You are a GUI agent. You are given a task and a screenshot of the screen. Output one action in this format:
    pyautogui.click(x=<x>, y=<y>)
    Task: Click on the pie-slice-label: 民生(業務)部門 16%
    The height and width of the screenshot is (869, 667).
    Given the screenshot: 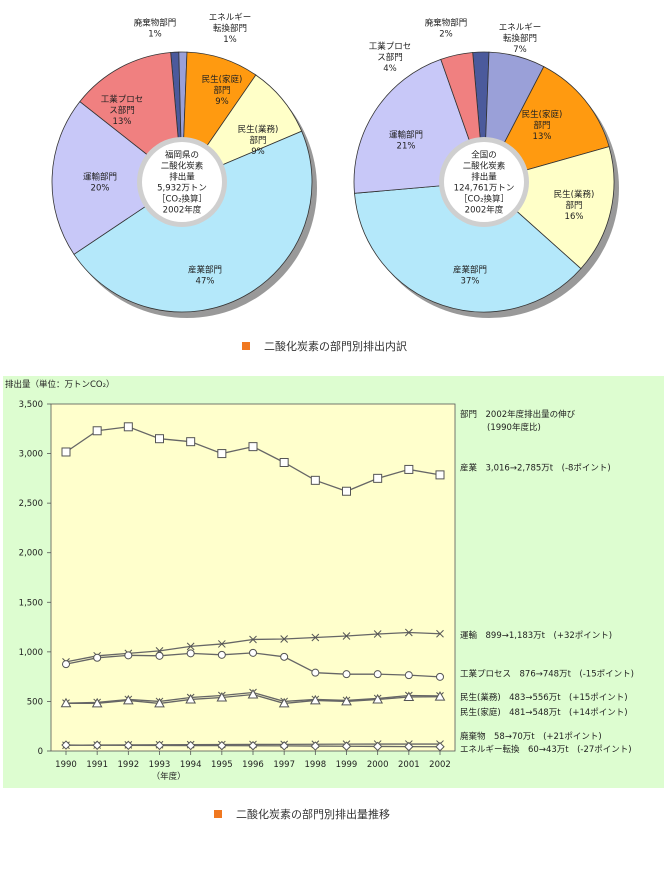 What is the action you would take?
    pyautogui.click(x=574, y=205)
    